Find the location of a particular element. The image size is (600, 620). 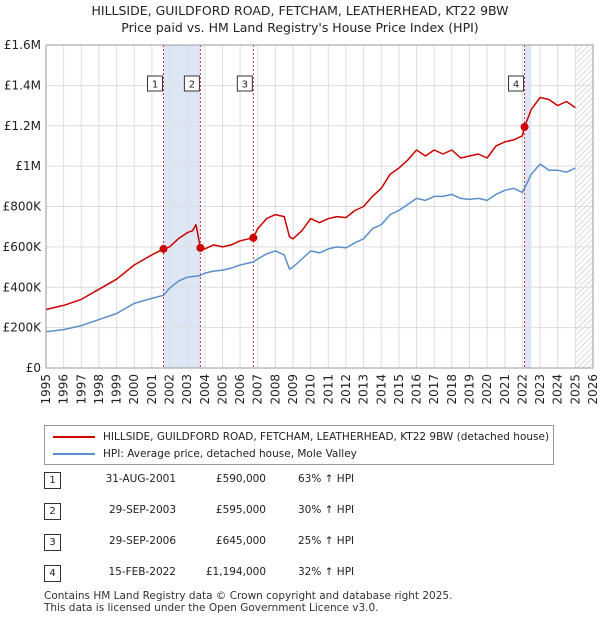

marker-number: 3 is located at coordinates (245, 85).